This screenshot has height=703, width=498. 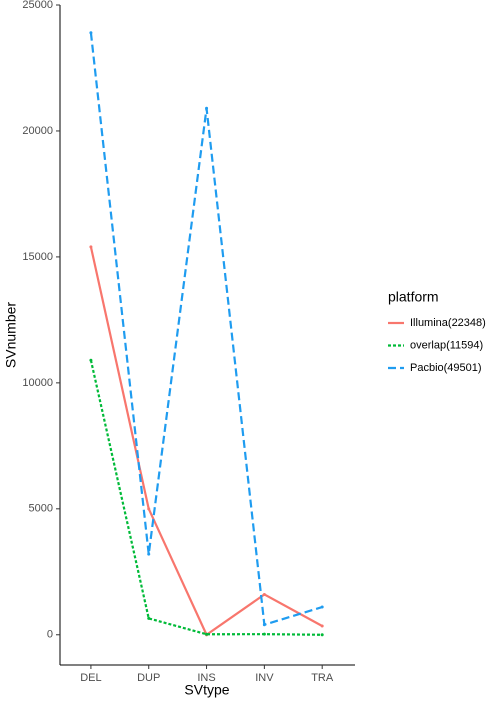 What do you see at coordinates (264, 678) in the screenshot?
I see `x-tick-label: INV` at bounding box center [264, 678].